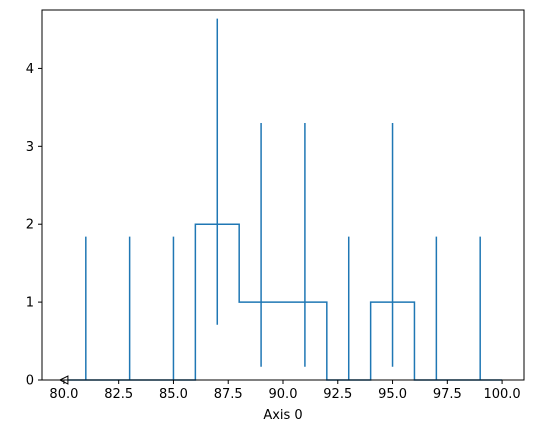 The width and height of the screenshot is (534, 432). What do you see at coordinates (501, 394) in the screenshot?
I see `x-tick-label-8: 100.0` at bounding box center [501, 394].